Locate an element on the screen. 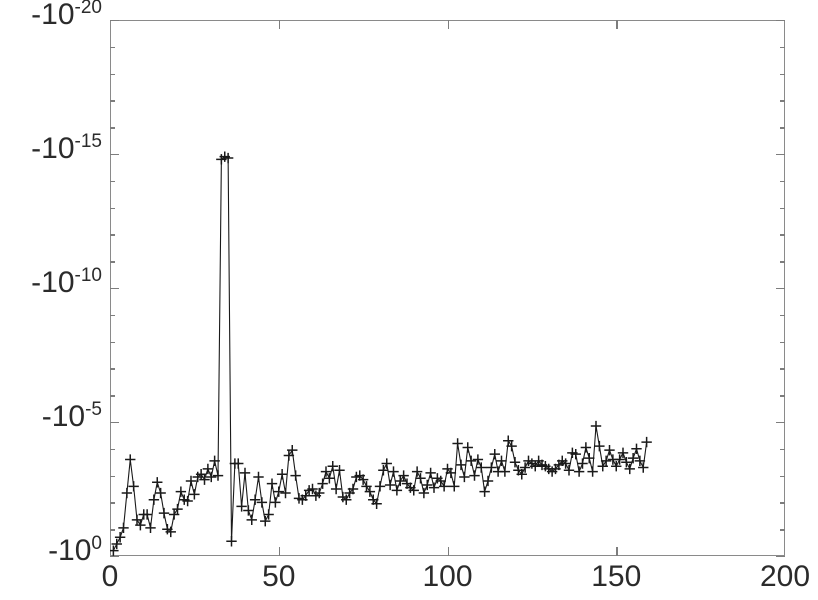  x-tick-label-1: 50 is located at coordinates (279, 576).